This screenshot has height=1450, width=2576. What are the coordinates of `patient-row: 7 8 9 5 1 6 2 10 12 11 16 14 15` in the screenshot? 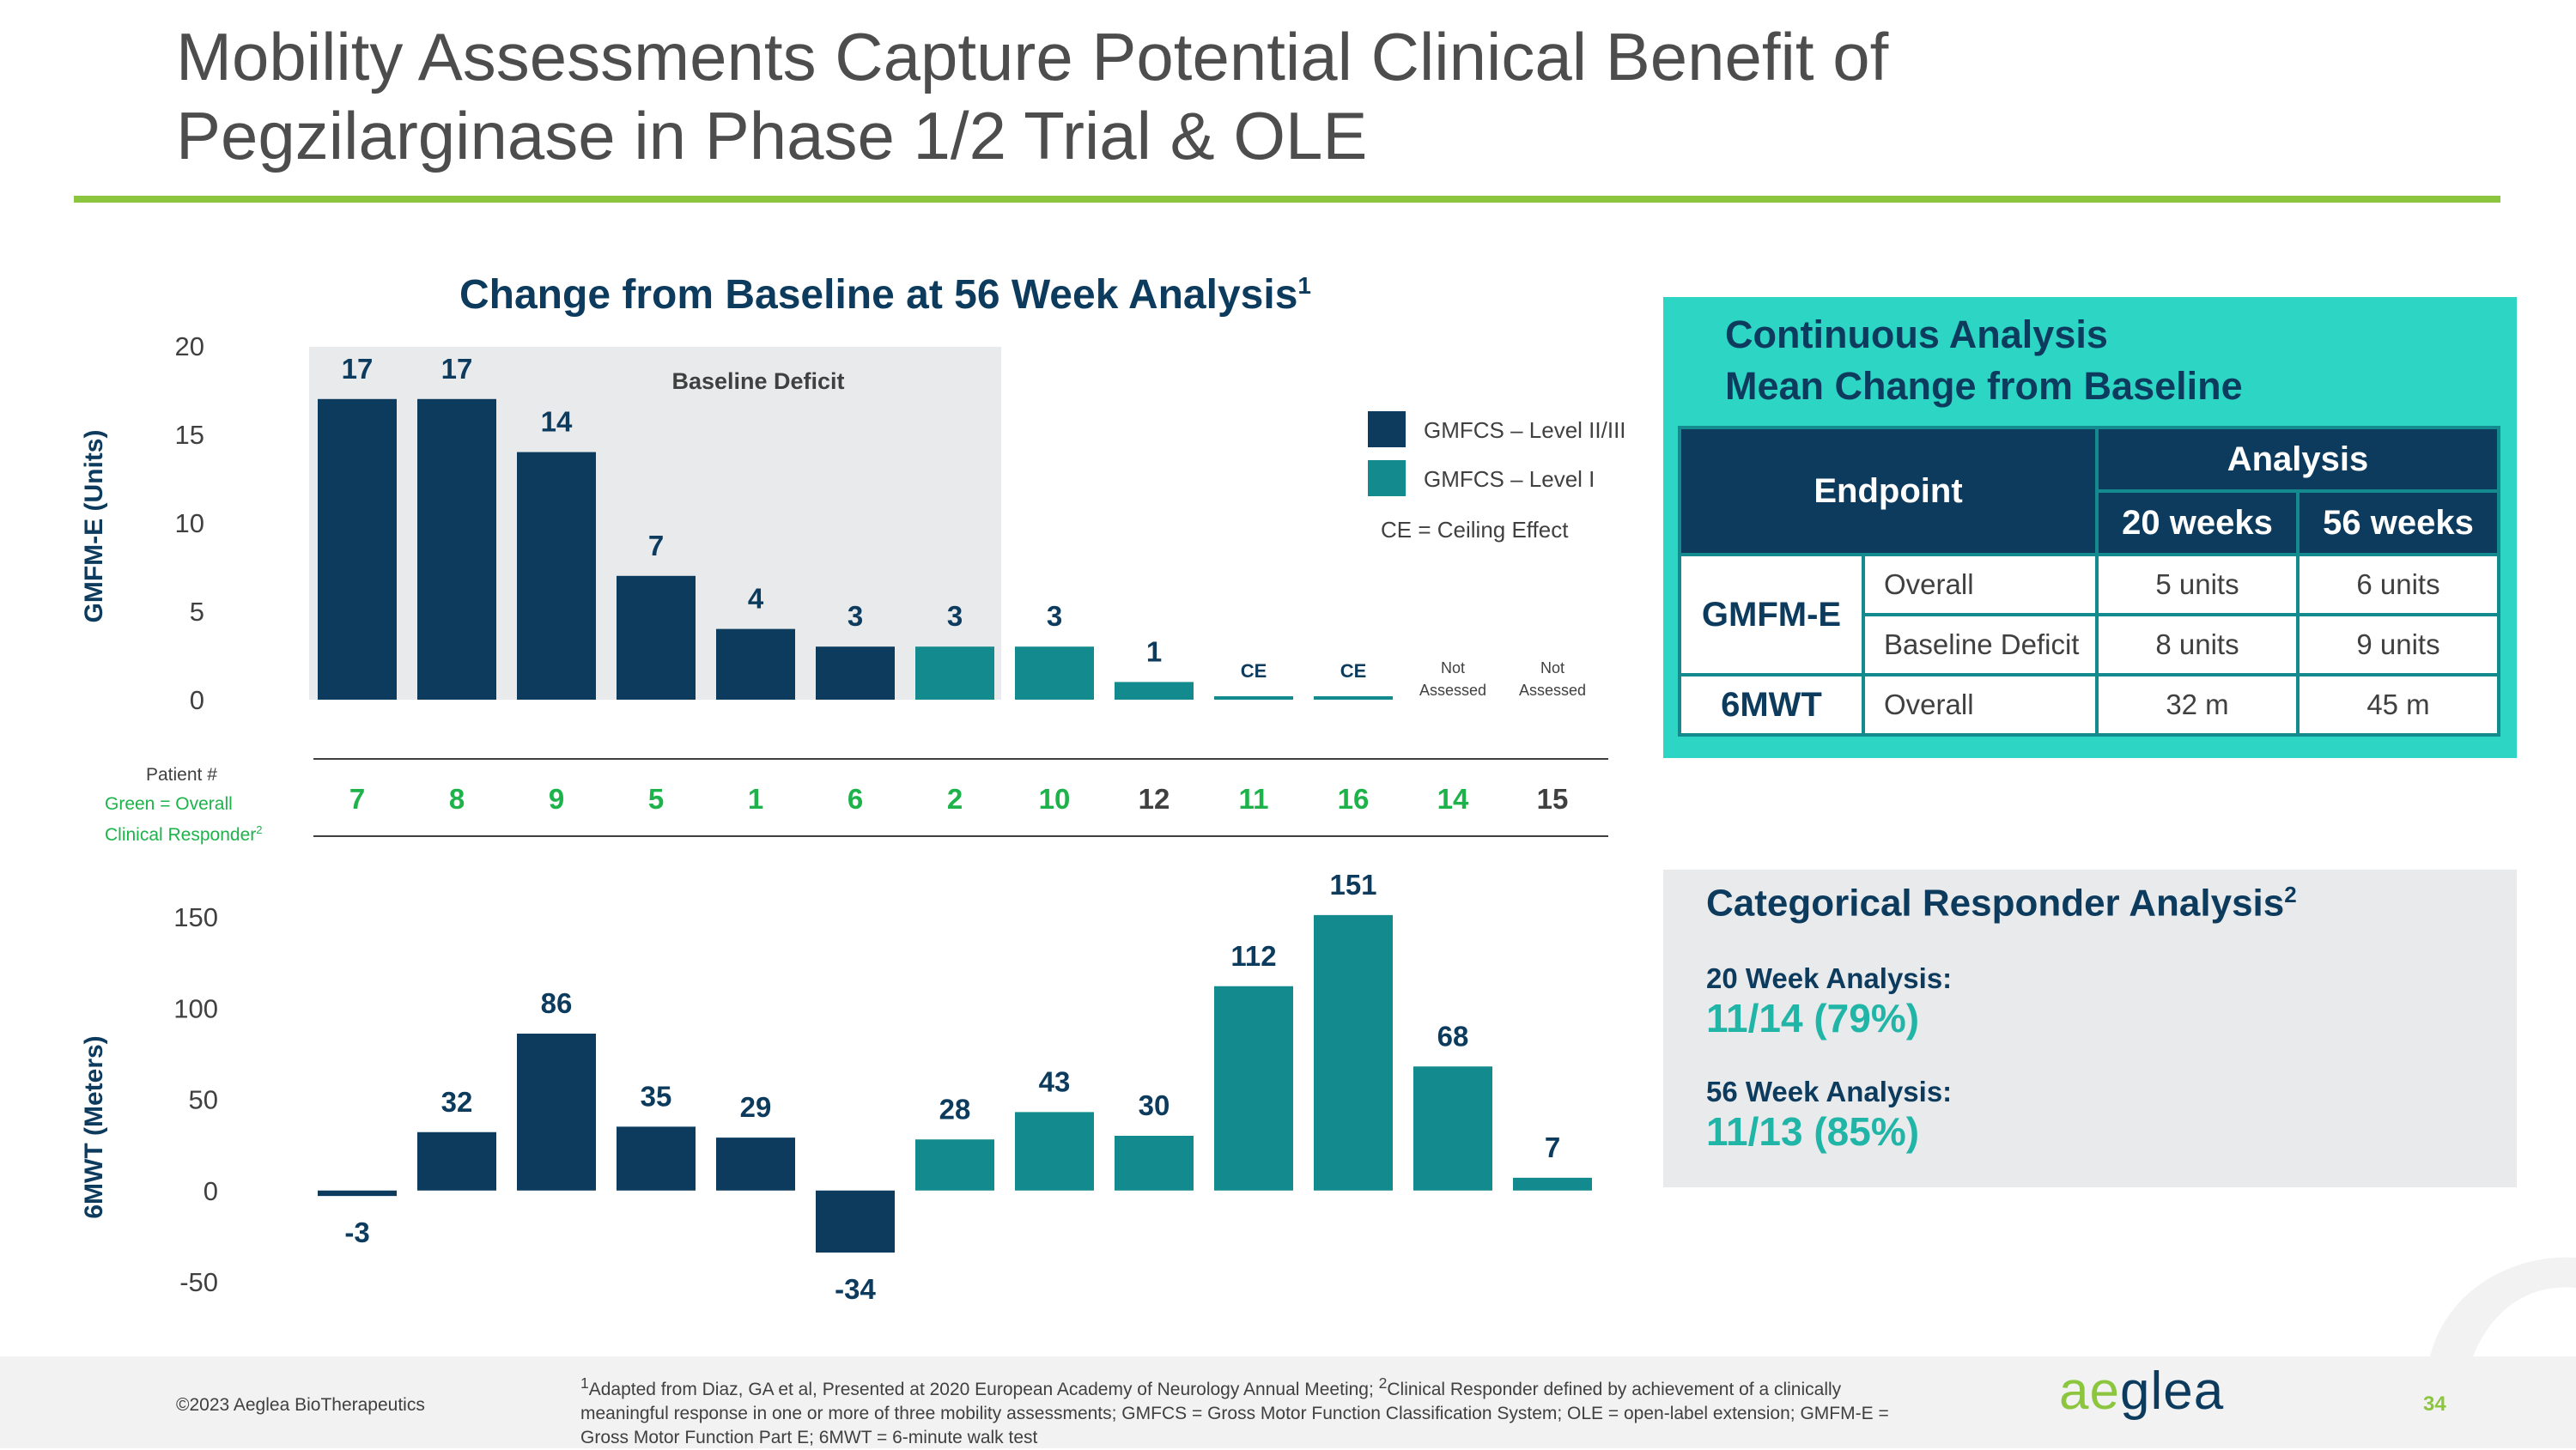 It's located at (961, 797).